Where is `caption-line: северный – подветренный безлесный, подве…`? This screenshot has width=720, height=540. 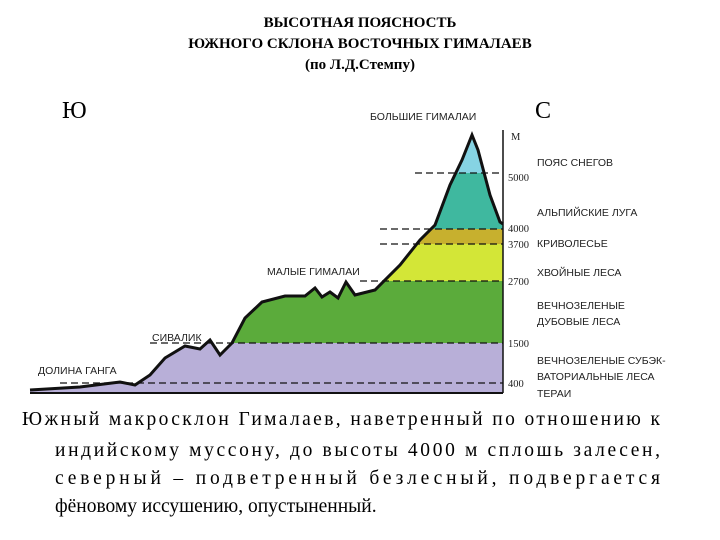 caption-line: северный – подветренный безлесный, подве… is located at coordinates (357, 478).